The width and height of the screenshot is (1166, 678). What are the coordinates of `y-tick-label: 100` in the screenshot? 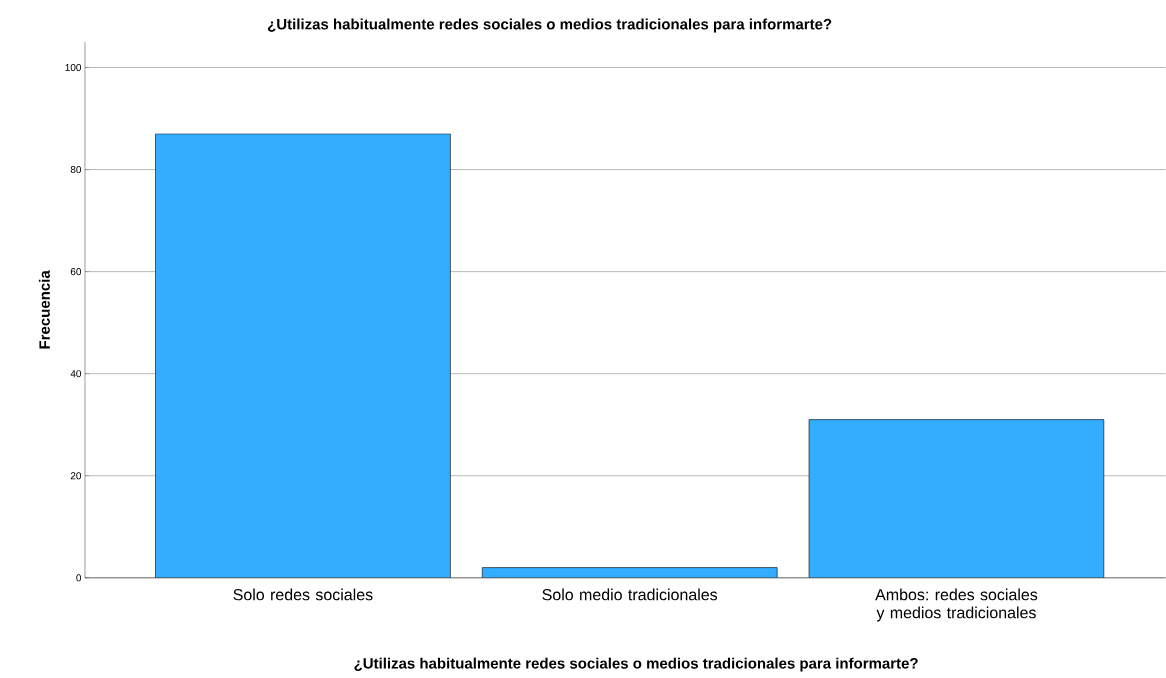 It's located at (73, 68).